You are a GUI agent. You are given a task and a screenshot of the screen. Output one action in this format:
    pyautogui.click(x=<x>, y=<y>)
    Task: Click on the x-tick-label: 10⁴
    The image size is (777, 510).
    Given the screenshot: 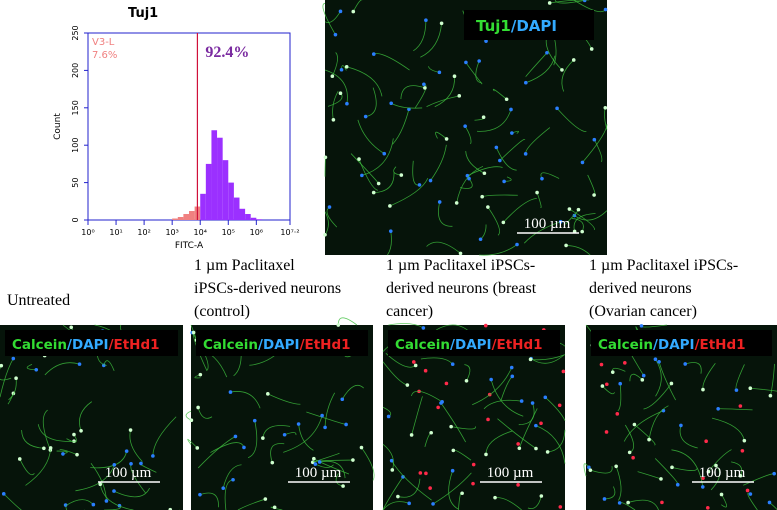 What is the action you would take?
    pyautogui.click(x=200, y=232)
    